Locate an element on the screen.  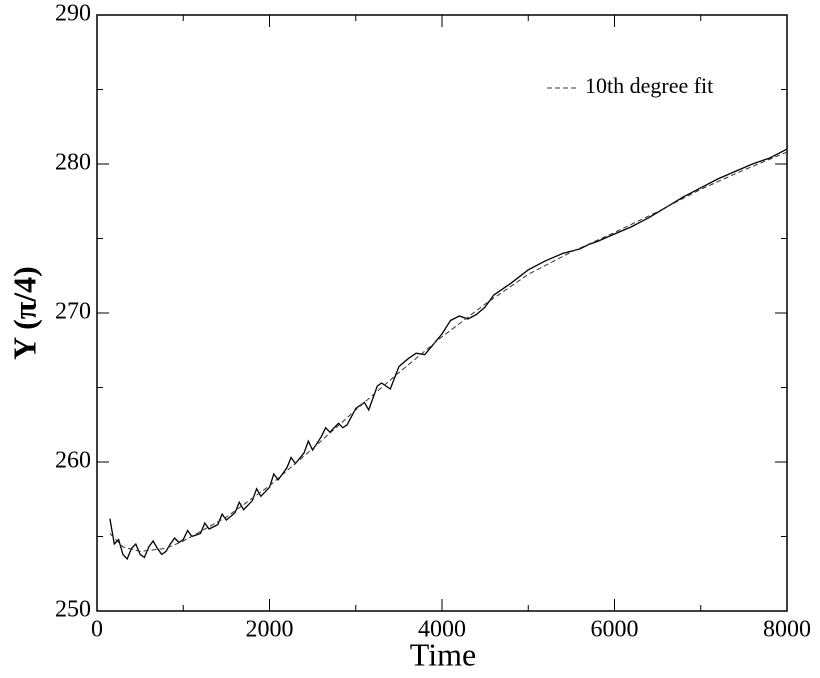
y-tick-label: 270 is located at coordinates (73, 312).